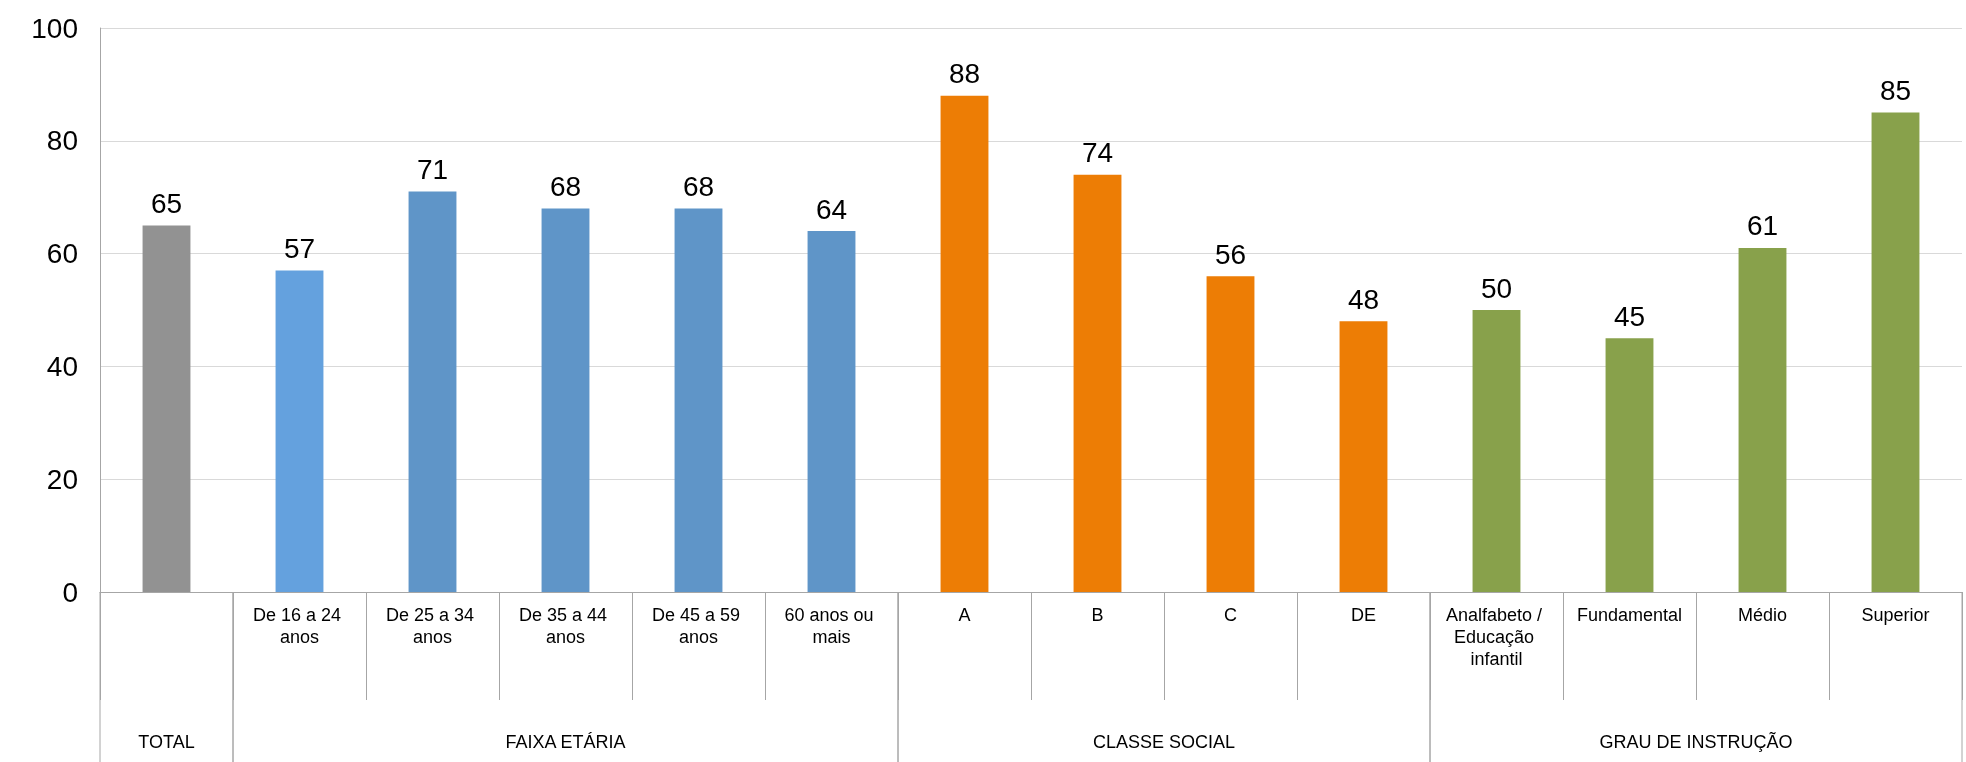  Describe the element at coordinates (70, 592) in the screenshot. I see `y-tick-label: 0` at that location.